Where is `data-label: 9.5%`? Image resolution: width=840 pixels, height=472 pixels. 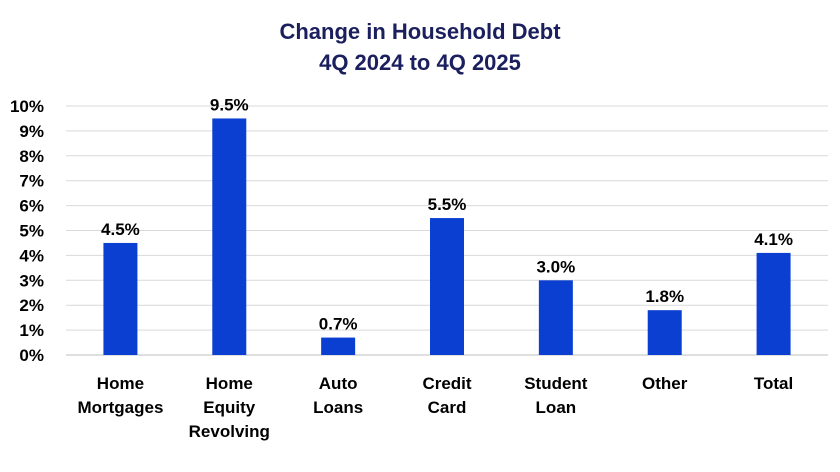 data-label: 9.5% is located at coordinates (229, 104).